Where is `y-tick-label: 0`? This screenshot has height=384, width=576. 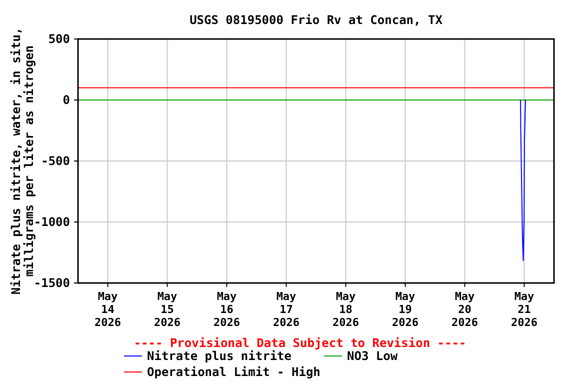 y-tick-label: 0 is located at coordinates (66, 100).